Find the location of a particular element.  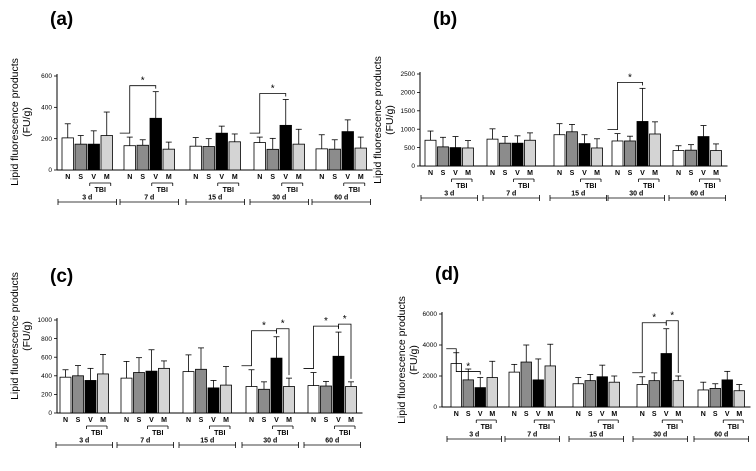

y-tick-label: 2000 is located at coordinates (430, 376).